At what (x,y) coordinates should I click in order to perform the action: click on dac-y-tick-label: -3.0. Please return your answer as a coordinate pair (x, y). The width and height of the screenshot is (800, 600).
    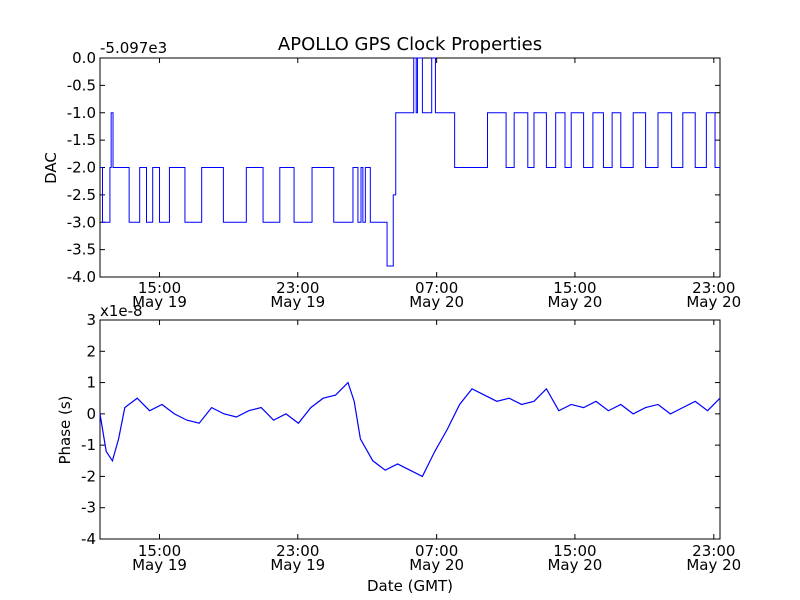
    Looking at the image, I should click on (81, 222).